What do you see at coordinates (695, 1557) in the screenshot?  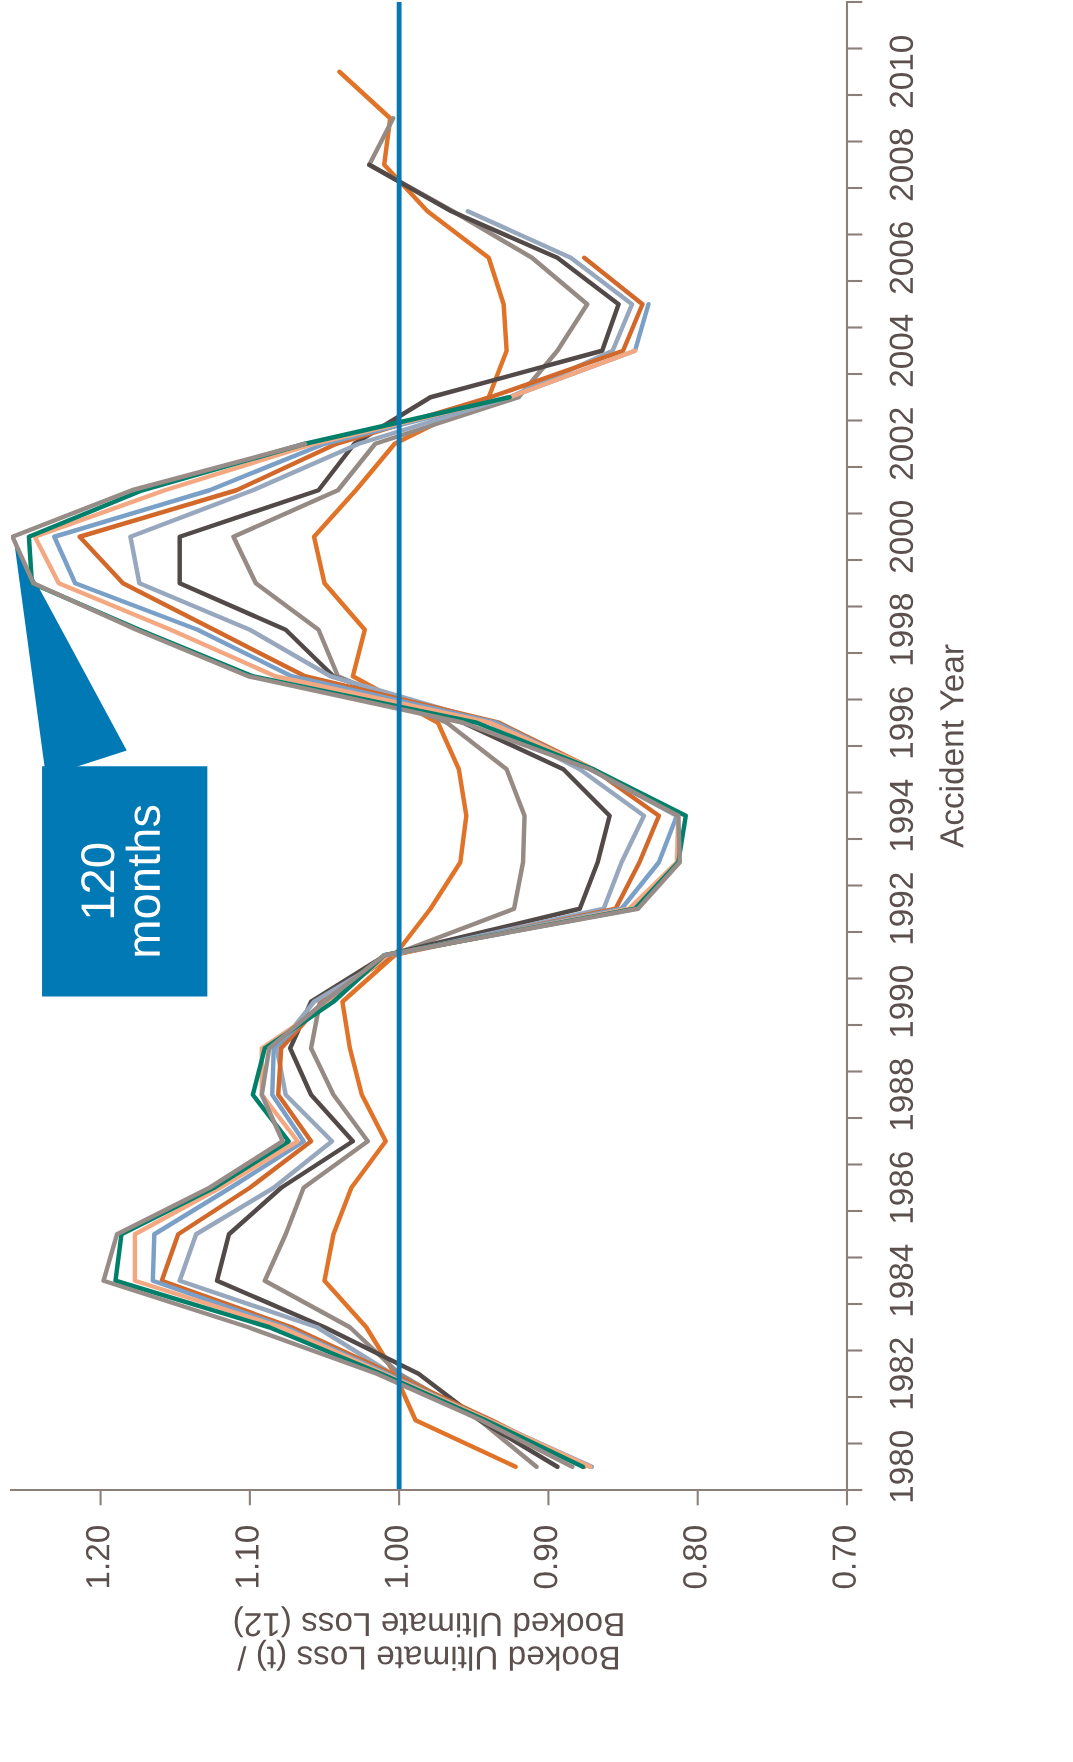 I see `x-tick-label: 0.80` at bounding box center [695, 1557].